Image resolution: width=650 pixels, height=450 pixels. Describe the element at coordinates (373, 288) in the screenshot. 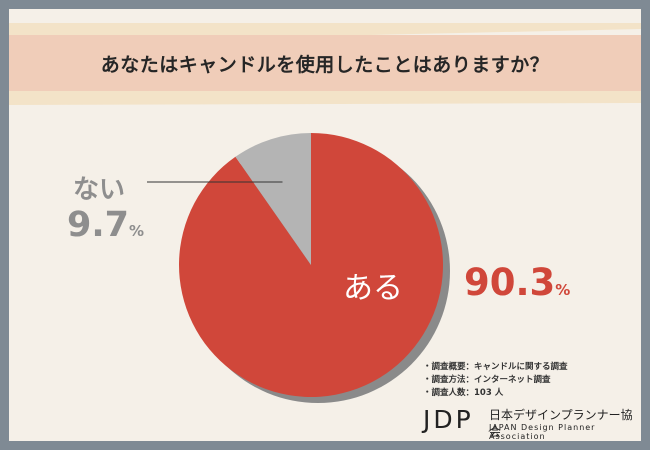

I see `slice-label-aru: ある` at that location.